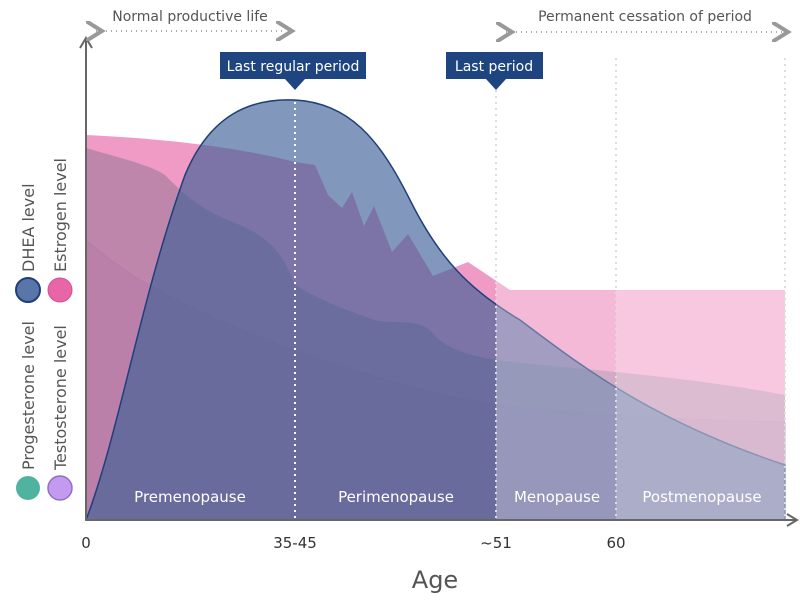 This screenshot has width=800, height=602. What do you see at coordinates (28, 488) in the screenshot?
I see `progesterone-legend-swatch` at bounding box center [28, 488].